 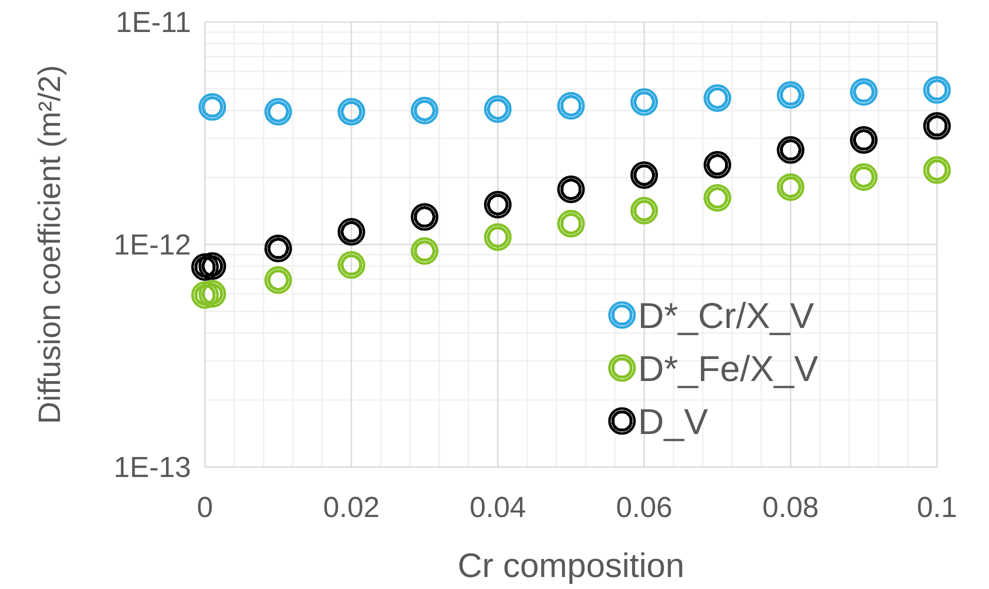 What do you see at coordinates (728, 368) in the screenshot?
I see `legend-label: D*_Fe/X_V` at bounding box center [728, 368].